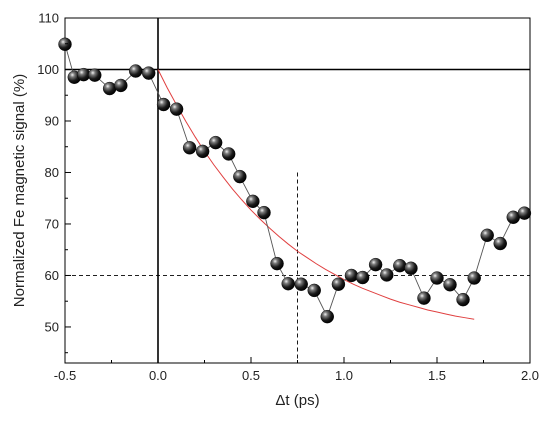  Describe the element at coordinates (52, 326) in the screenshot. I see `y-tick-label: 50` at that location.